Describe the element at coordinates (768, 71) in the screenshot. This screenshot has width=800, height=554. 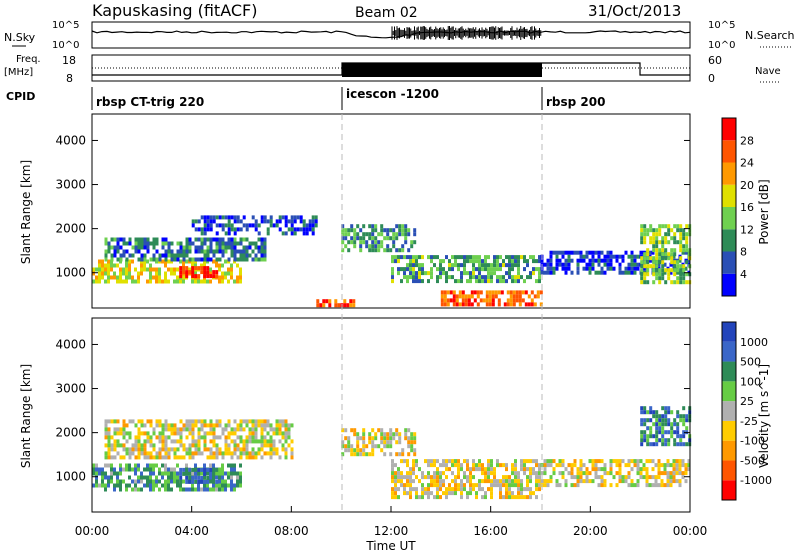
I see `nave-label: Nave` at that location.